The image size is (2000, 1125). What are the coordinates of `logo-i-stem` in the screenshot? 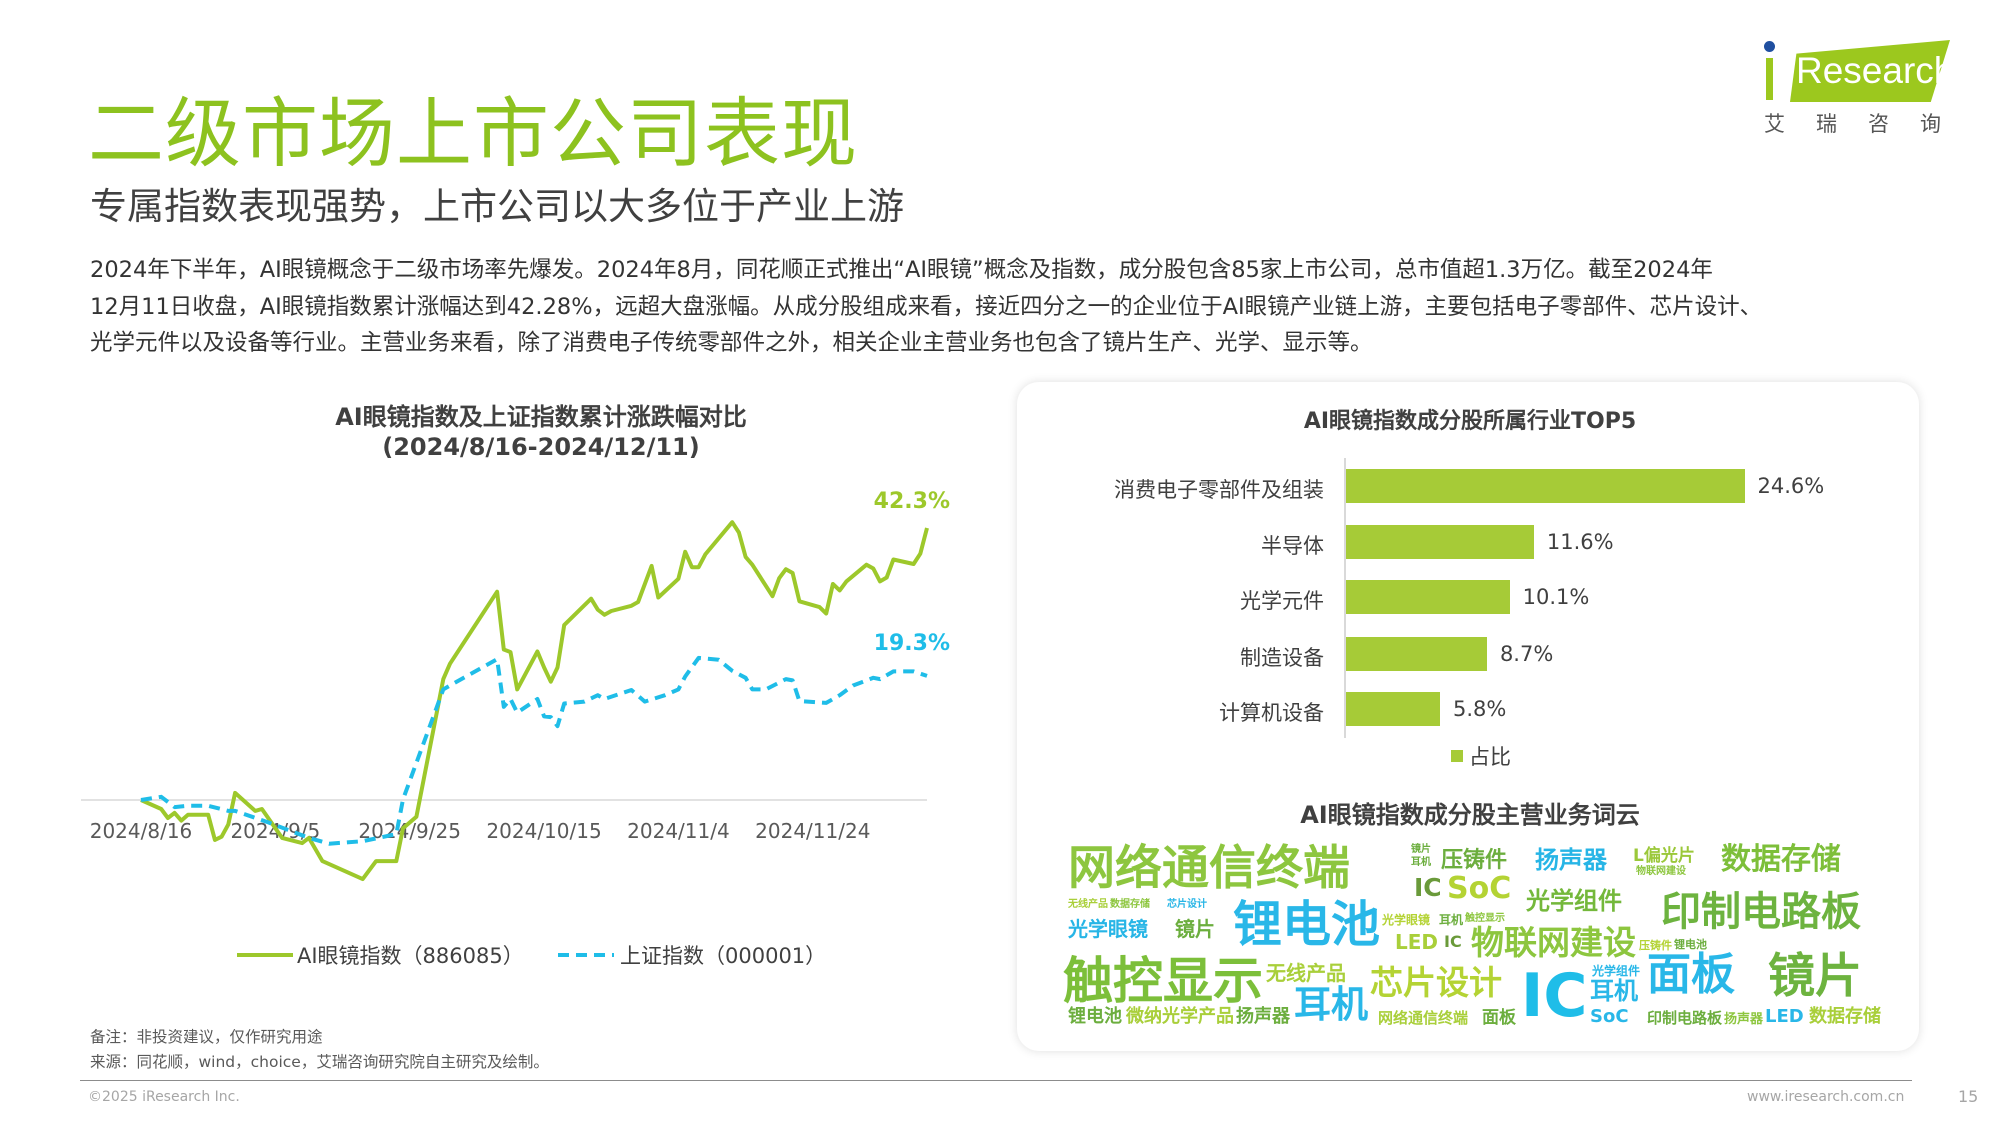 It's located at (1769, 79).